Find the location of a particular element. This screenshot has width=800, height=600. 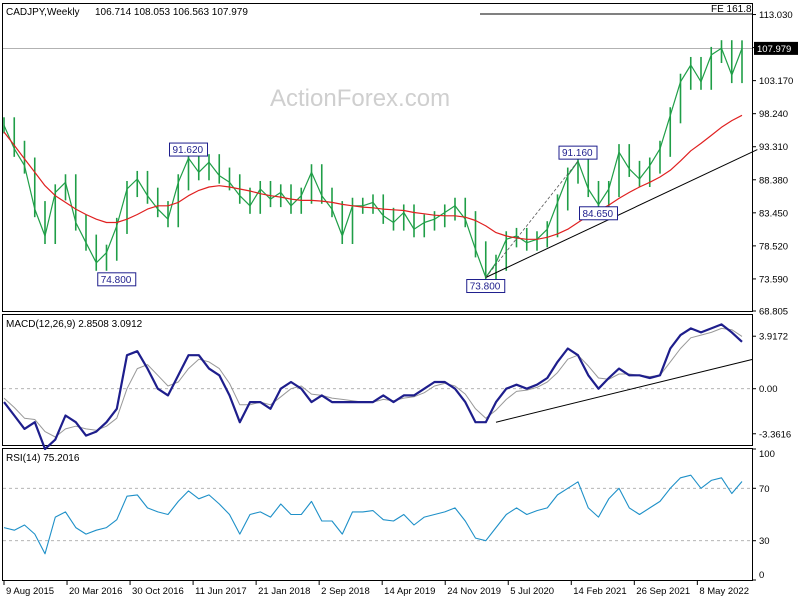

price-y-tick-label: 83.450 is located at coordinates (773, 213).